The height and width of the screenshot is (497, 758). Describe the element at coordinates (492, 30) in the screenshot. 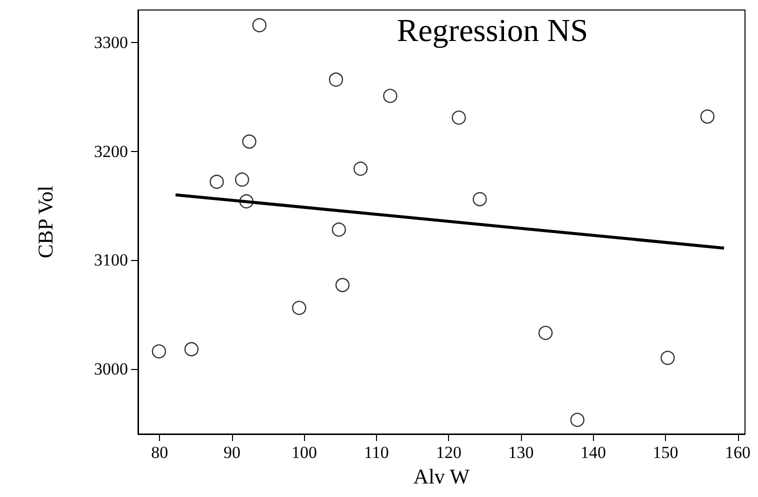

I see `annotation: Regression NS` at that location.